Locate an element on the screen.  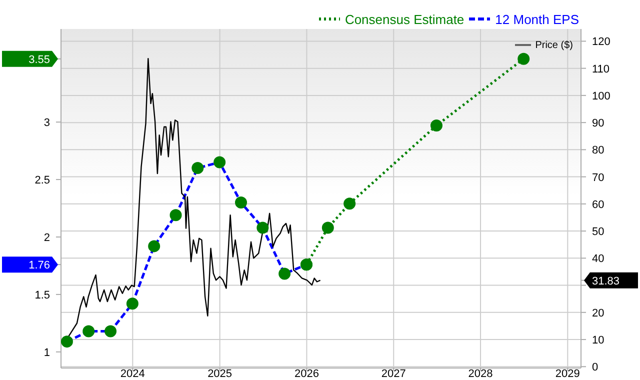
x-tick-label: 2027 is located at coordinates (393, 374).